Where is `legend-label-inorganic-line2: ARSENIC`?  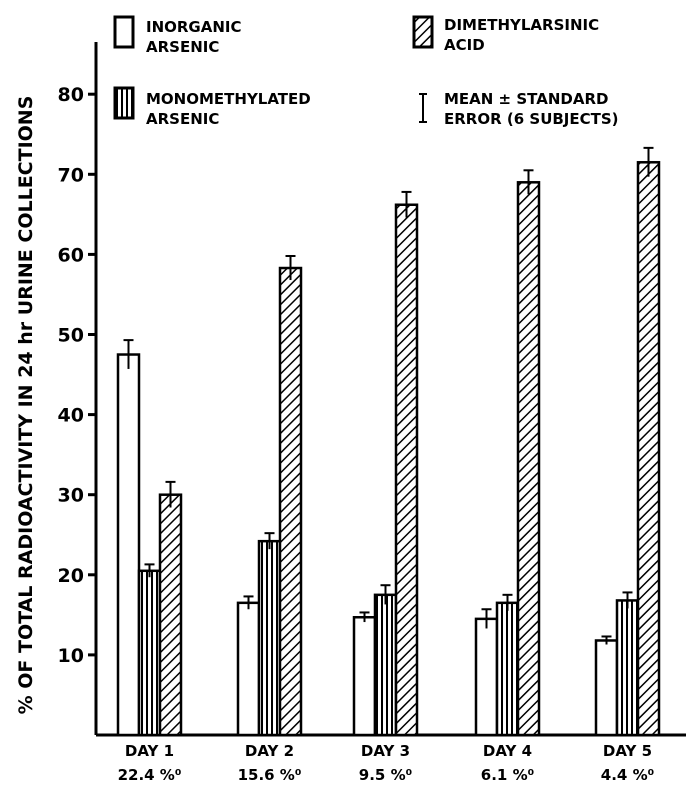 legend-label-inorganic-line2: ARSENIC is located at coordinates (182, 47).